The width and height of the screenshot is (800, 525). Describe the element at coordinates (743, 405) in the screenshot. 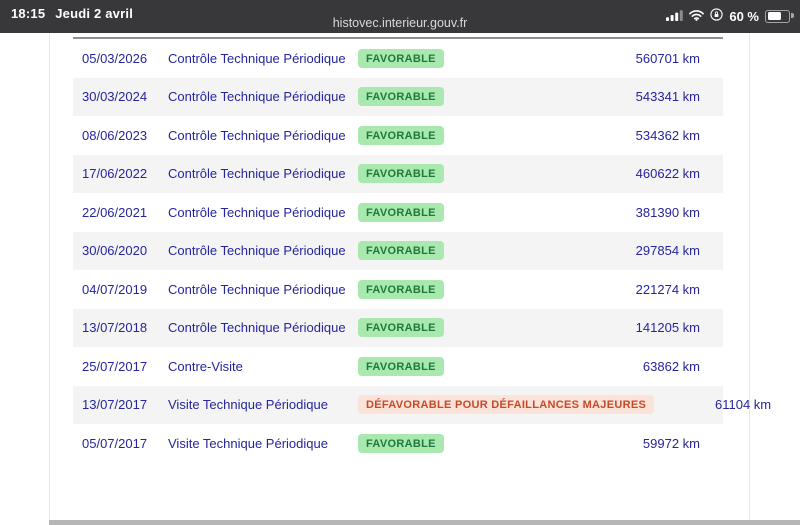

I see `mileage: 61104 km` at that location.